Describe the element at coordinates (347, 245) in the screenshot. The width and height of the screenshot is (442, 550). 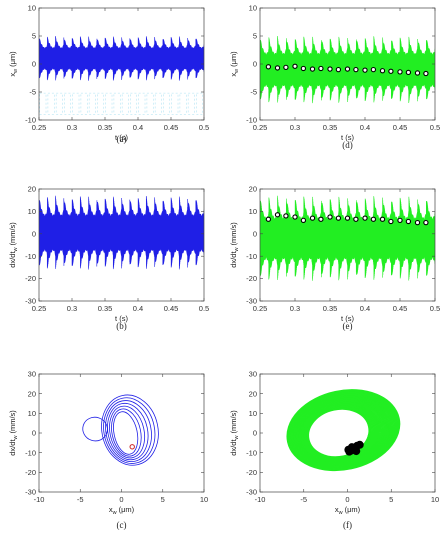
I see `axes-frame` at that location.